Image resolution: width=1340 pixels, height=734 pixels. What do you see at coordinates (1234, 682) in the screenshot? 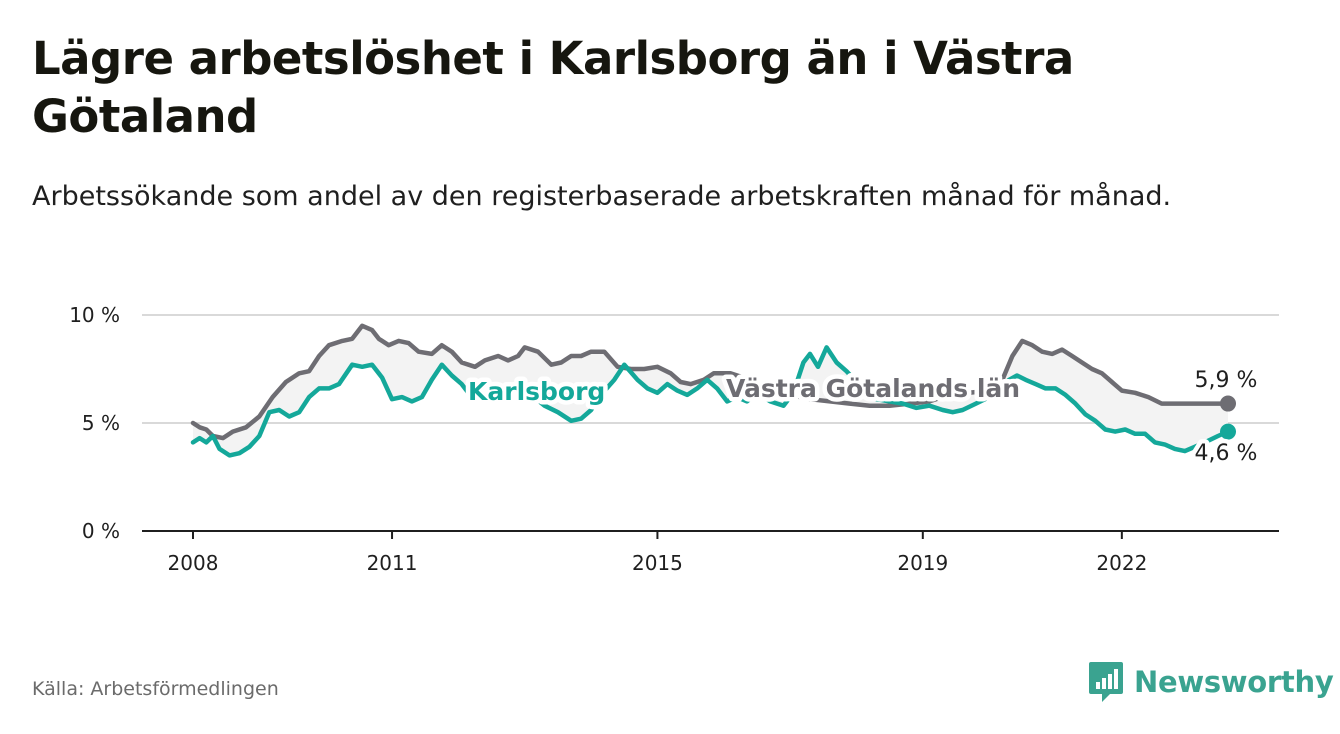
I see `brand-name: Newsworthy` at bounding box center [1234, 682].